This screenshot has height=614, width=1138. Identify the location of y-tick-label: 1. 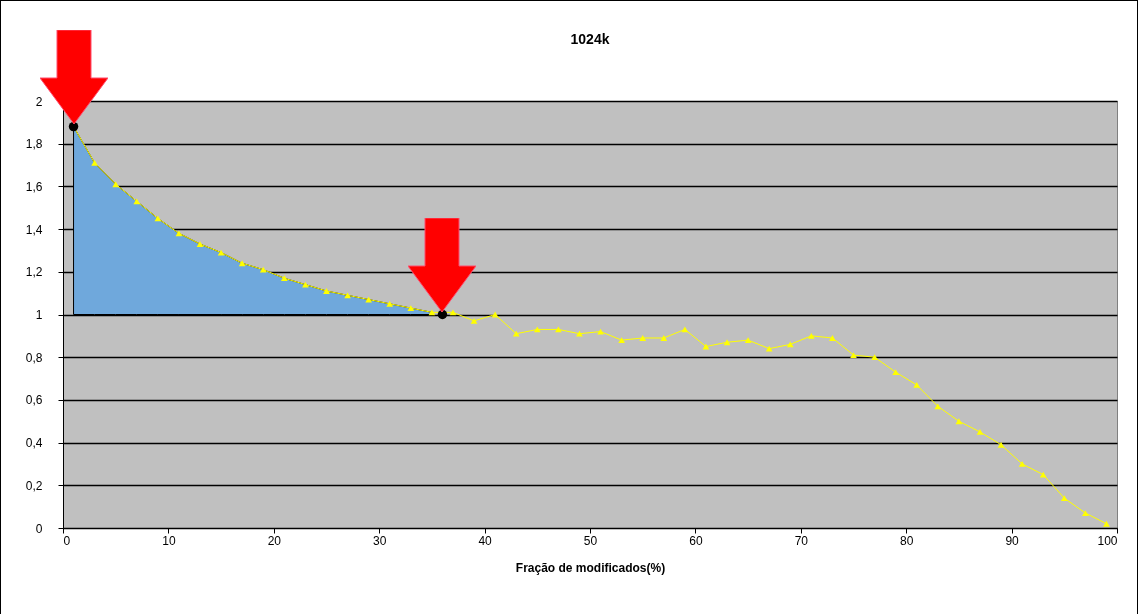
(39, 315).